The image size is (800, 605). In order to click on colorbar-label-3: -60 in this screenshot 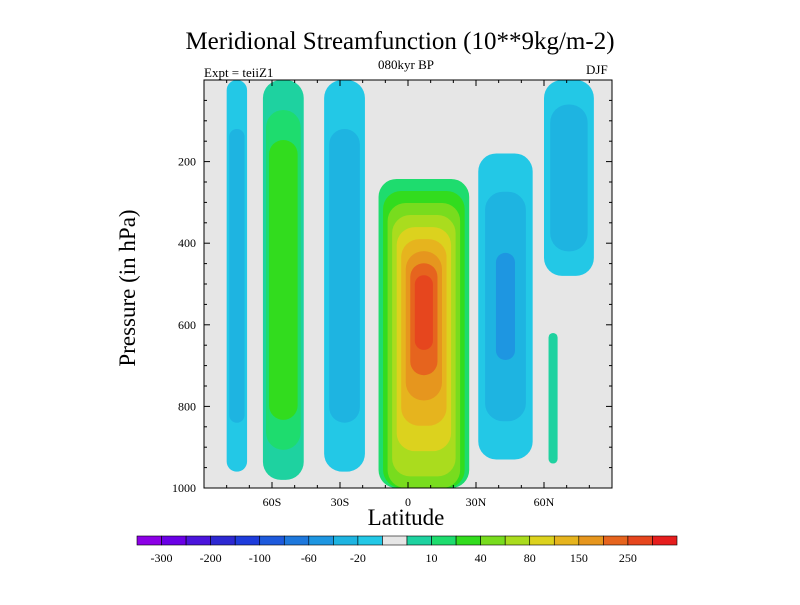, I will do `click(309, 558)`.